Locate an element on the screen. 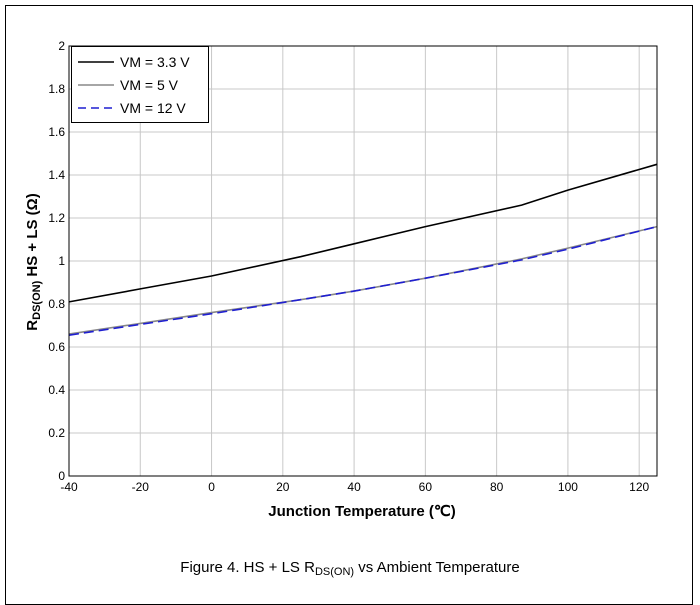 This screenshot has width=700, height=605. x-axis-label: Junction Temperature (℃) is located at coordinates (361, 511).